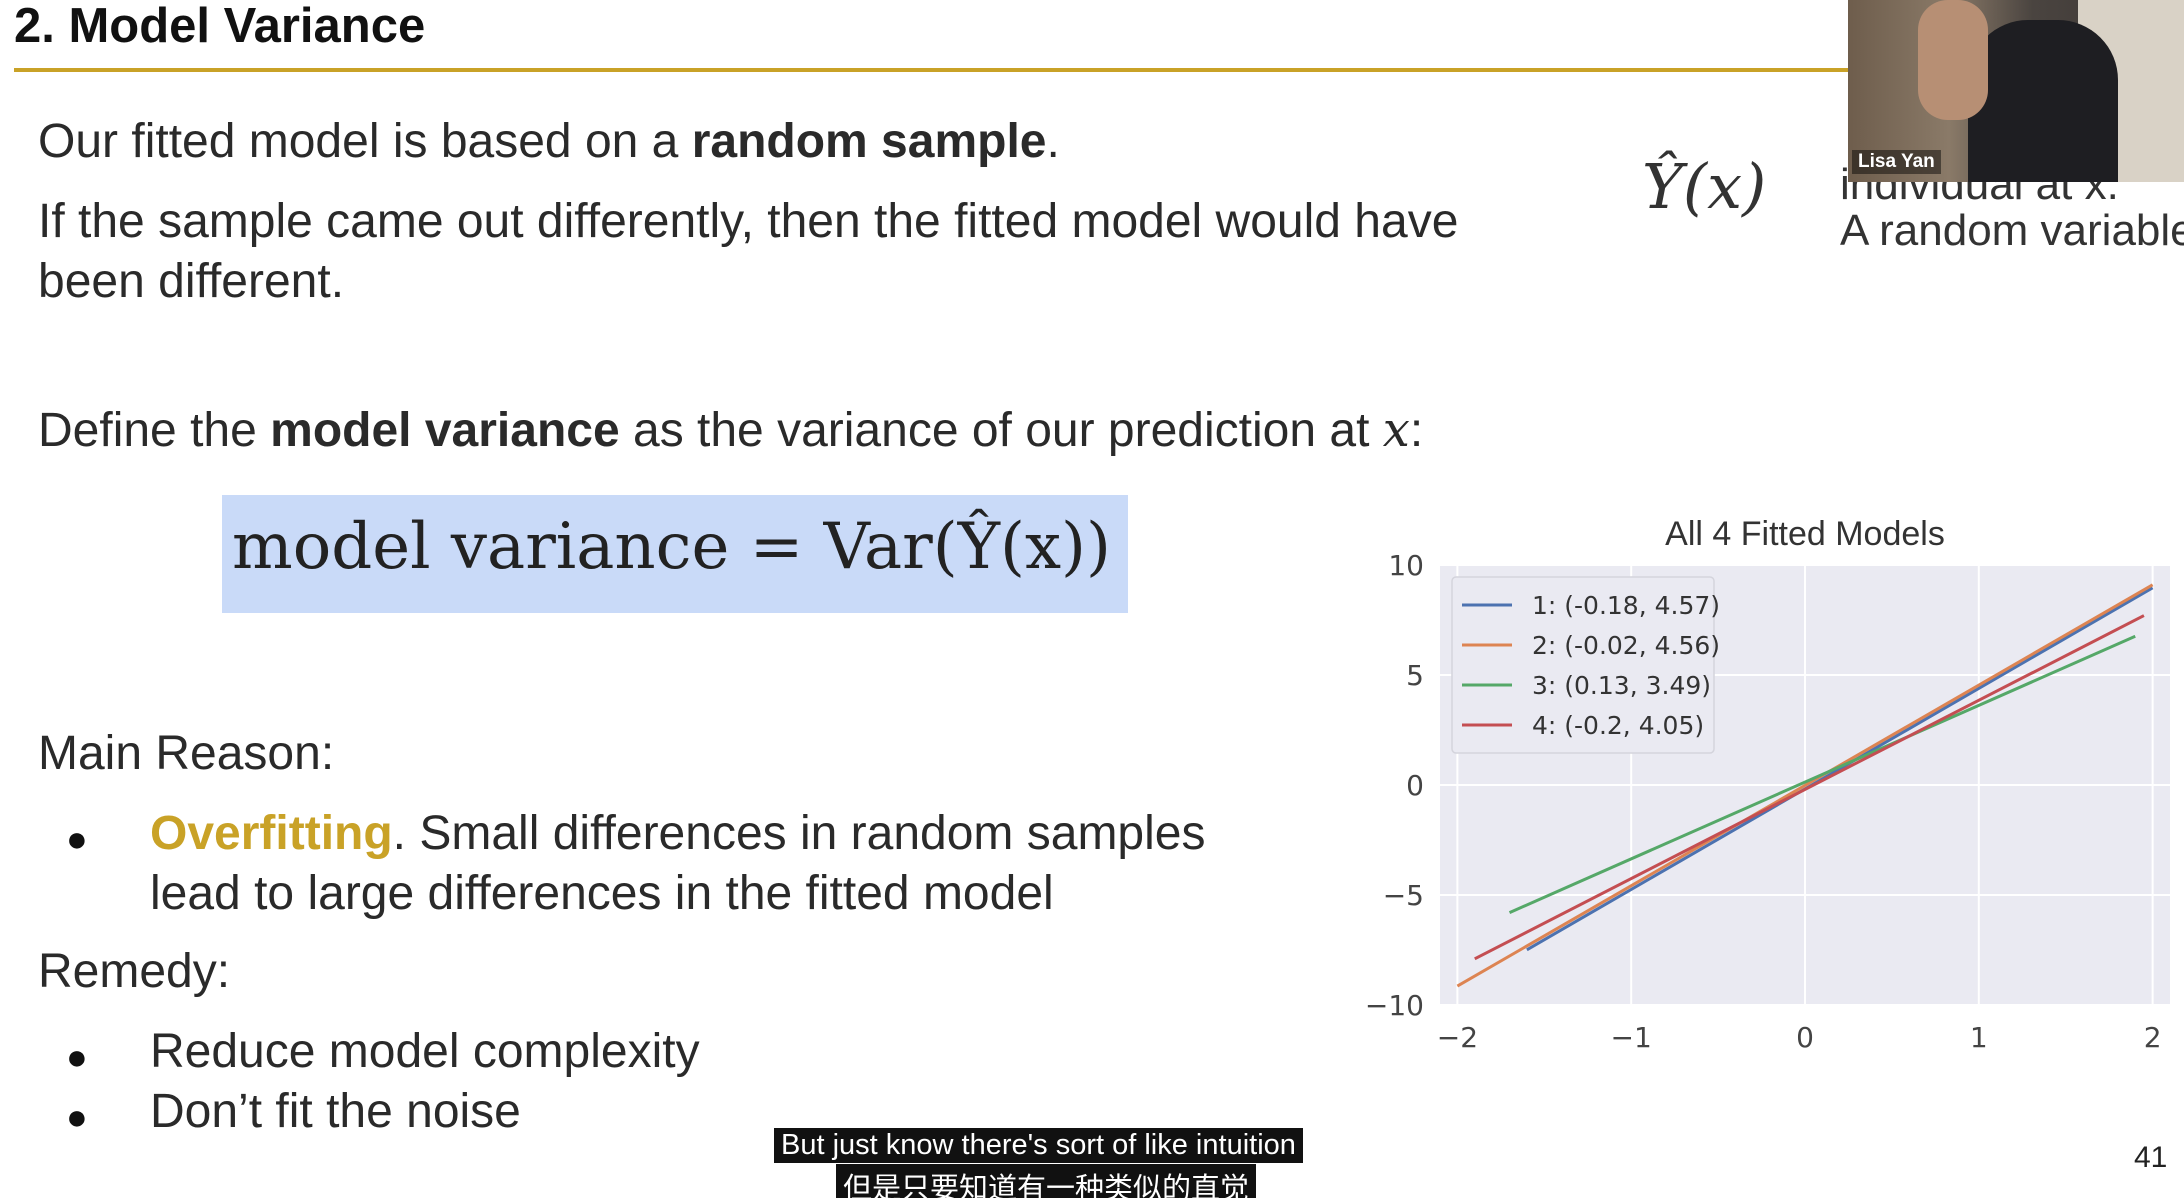  What do you see at coordinates (186, 753) in the screenshot?
I see `main-reason-heading: Main Reason:` at bounding box center [186, 753].